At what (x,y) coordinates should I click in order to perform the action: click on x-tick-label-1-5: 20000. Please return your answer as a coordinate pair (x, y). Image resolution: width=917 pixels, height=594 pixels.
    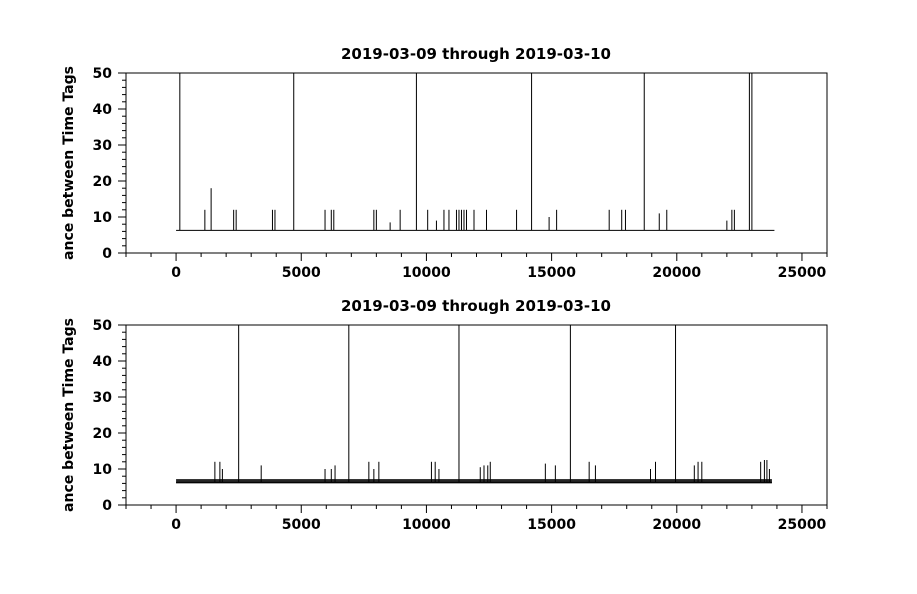
    Looking at the image, I should click on (676, 273).